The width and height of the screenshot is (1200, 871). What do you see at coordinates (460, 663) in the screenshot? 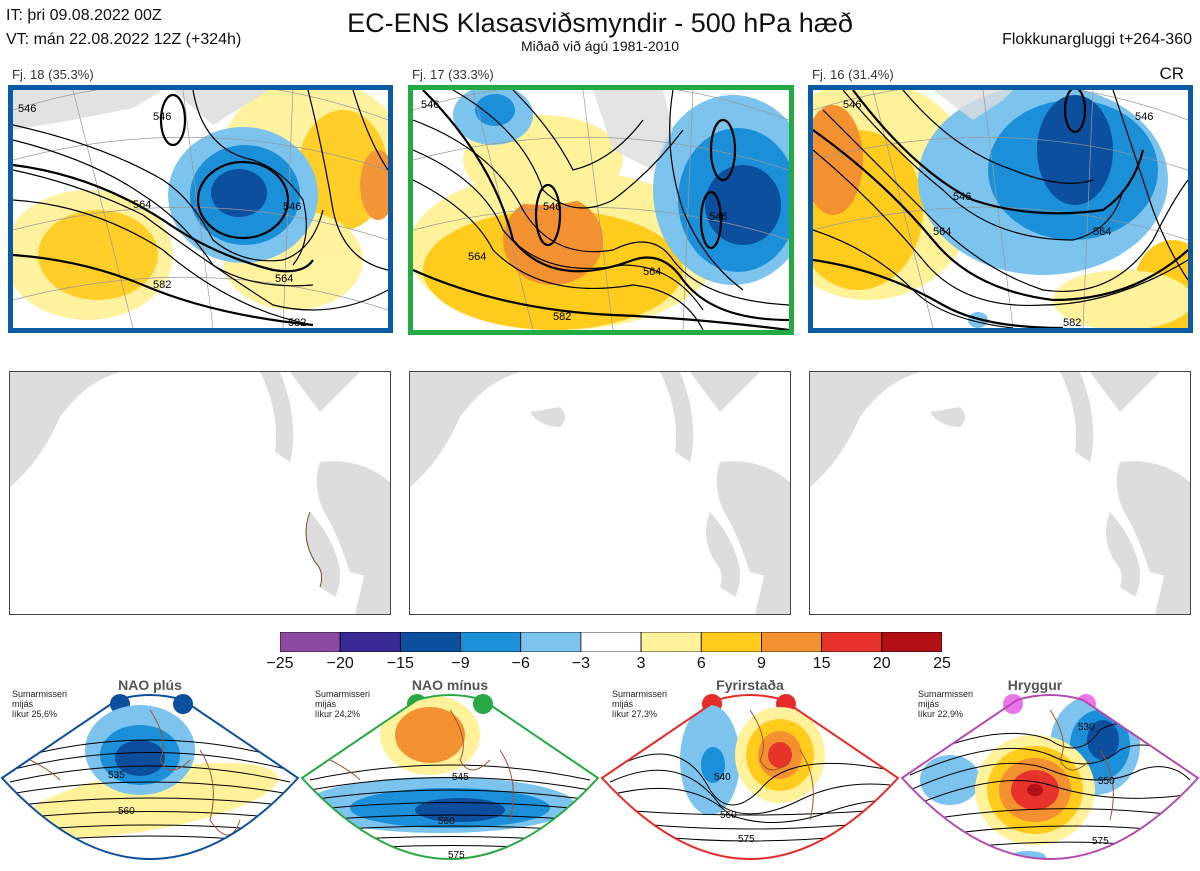
I see `colorbar-tick-label: −9` at bounding box center [460, 663].